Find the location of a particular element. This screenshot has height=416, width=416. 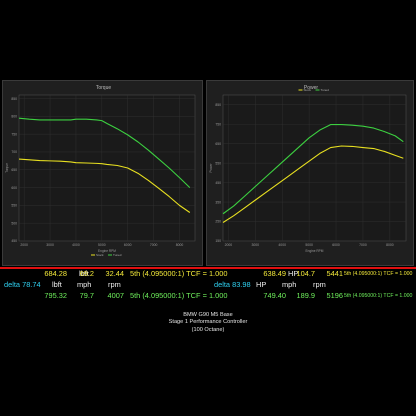

torque-unit: lbft is located at coordinates (84, 273).